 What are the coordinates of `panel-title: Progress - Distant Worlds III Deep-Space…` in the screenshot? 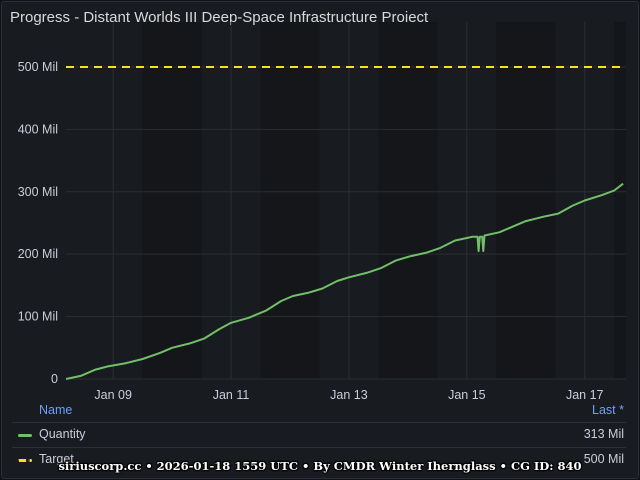 It's located at (219, 17).